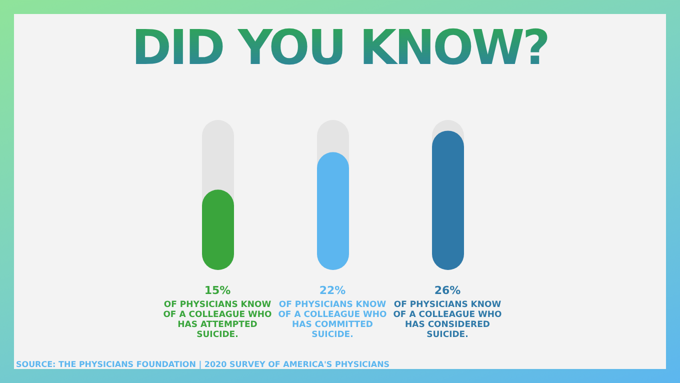  Describe the element at coordinates (447, 320) in the screenshot. I see `x-tick-label: OF PHYSICIANS KNOW OF A COLLEAGUE WHO HAS CONSIDERED SUICIDE.` at that location.